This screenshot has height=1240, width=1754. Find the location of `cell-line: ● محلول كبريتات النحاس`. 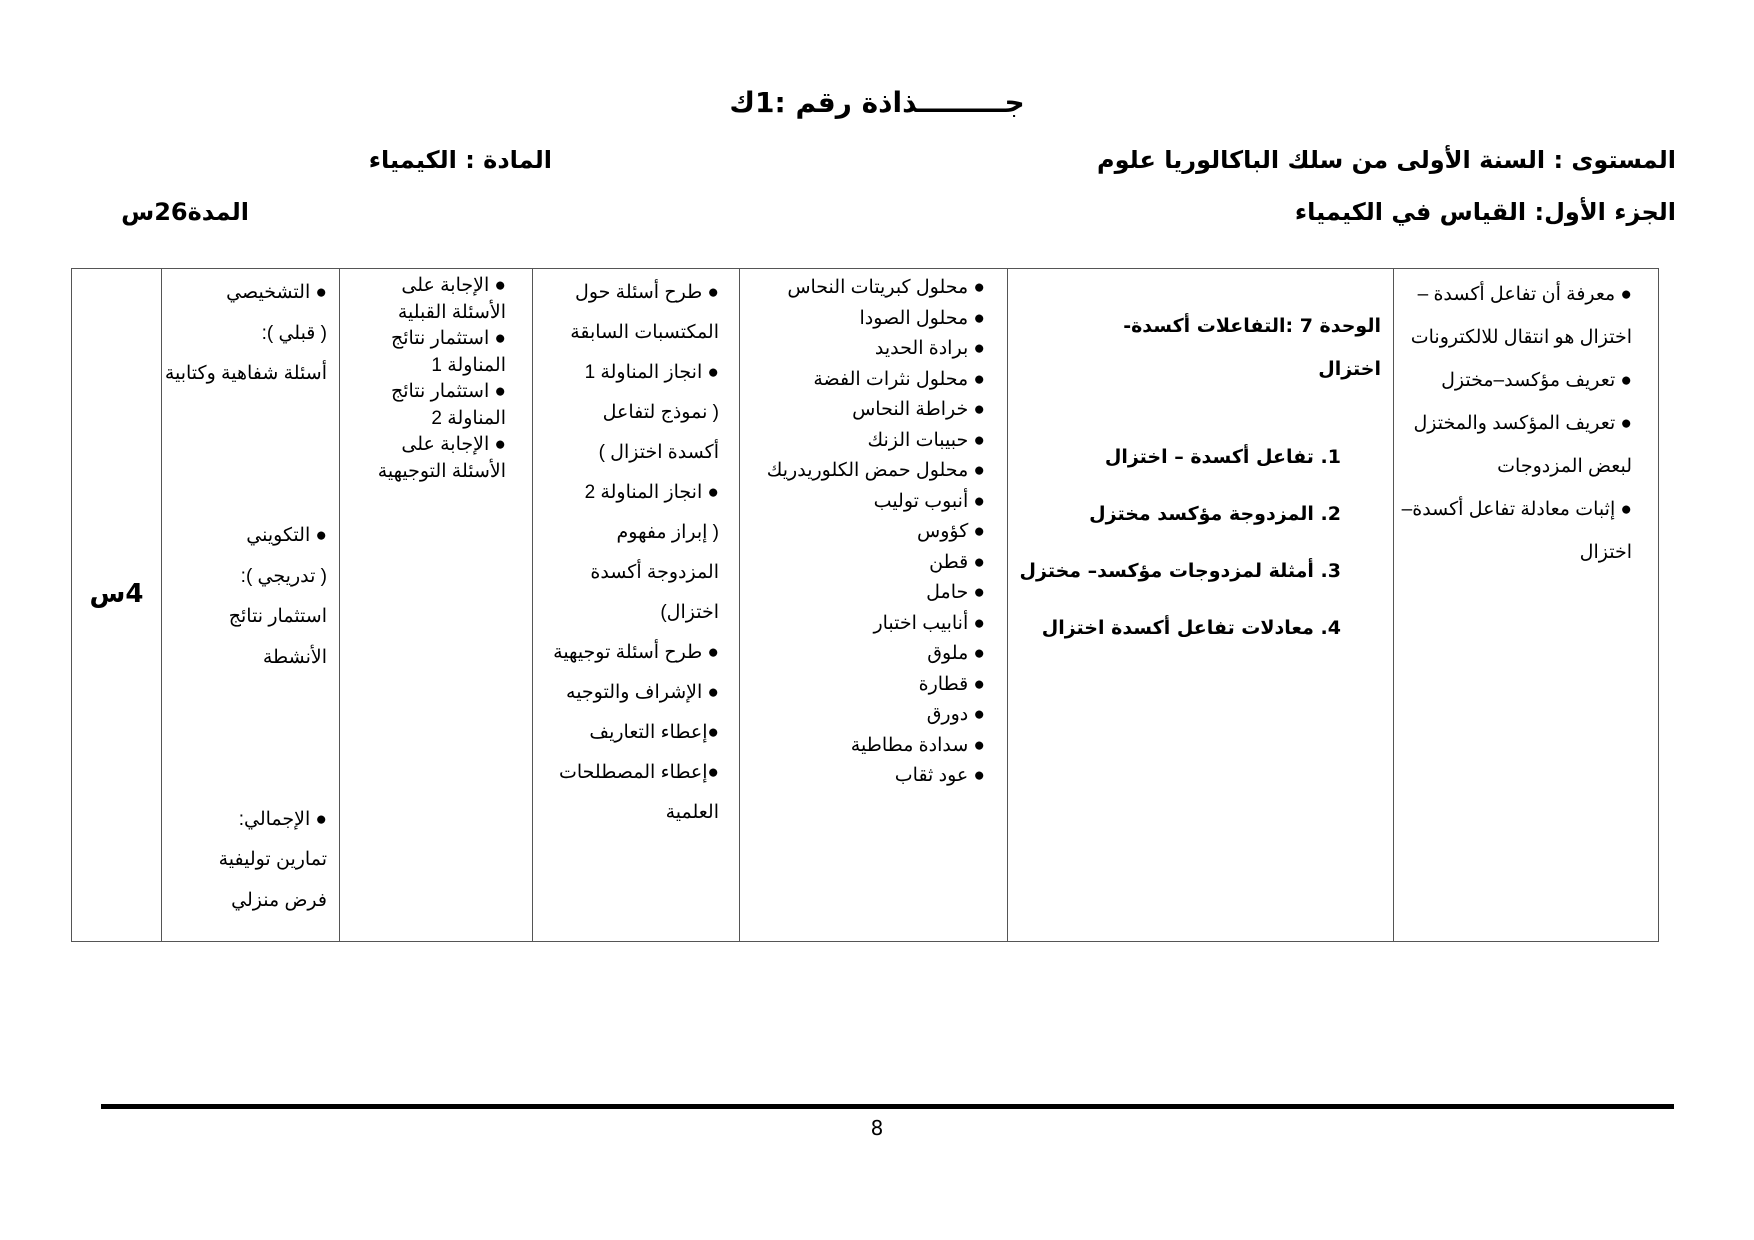

cell-line: ● محلول كبريتات النحاس is located at coordinates (886, 287).